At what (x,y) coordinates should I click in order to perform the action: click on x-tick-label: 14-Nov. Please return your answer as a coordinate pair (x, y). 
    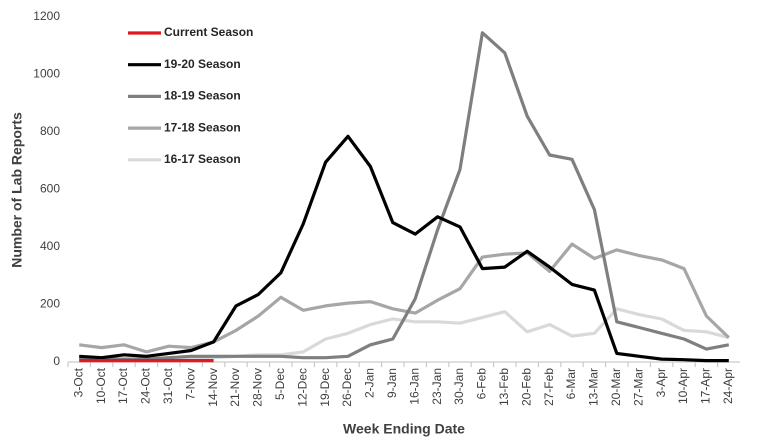
    Looking at the image, I should click on (213, 387).